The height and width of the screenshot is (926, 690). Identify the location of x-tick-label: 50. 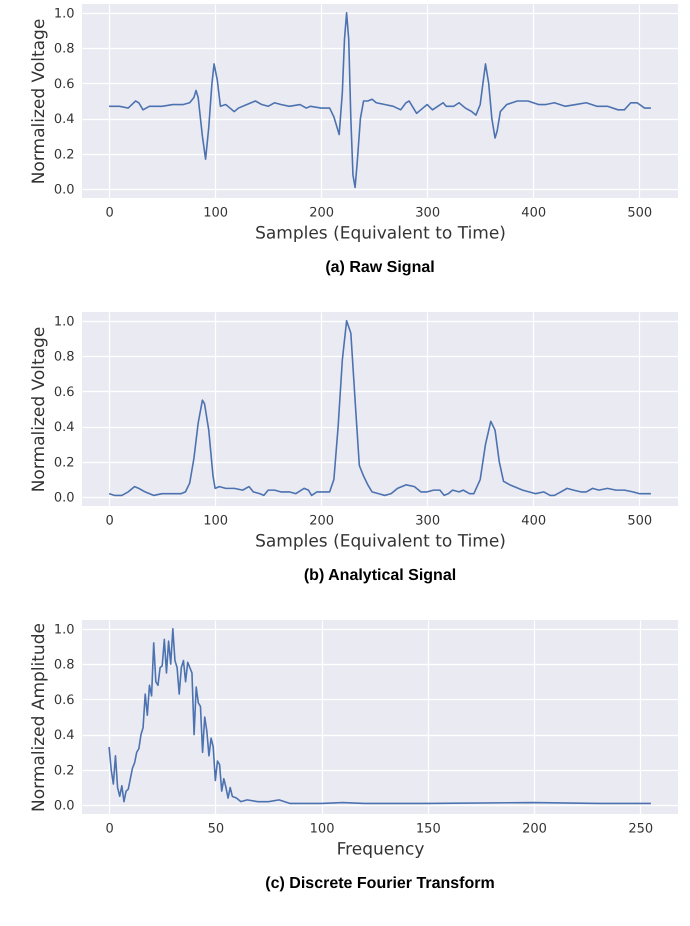
(216, 829).